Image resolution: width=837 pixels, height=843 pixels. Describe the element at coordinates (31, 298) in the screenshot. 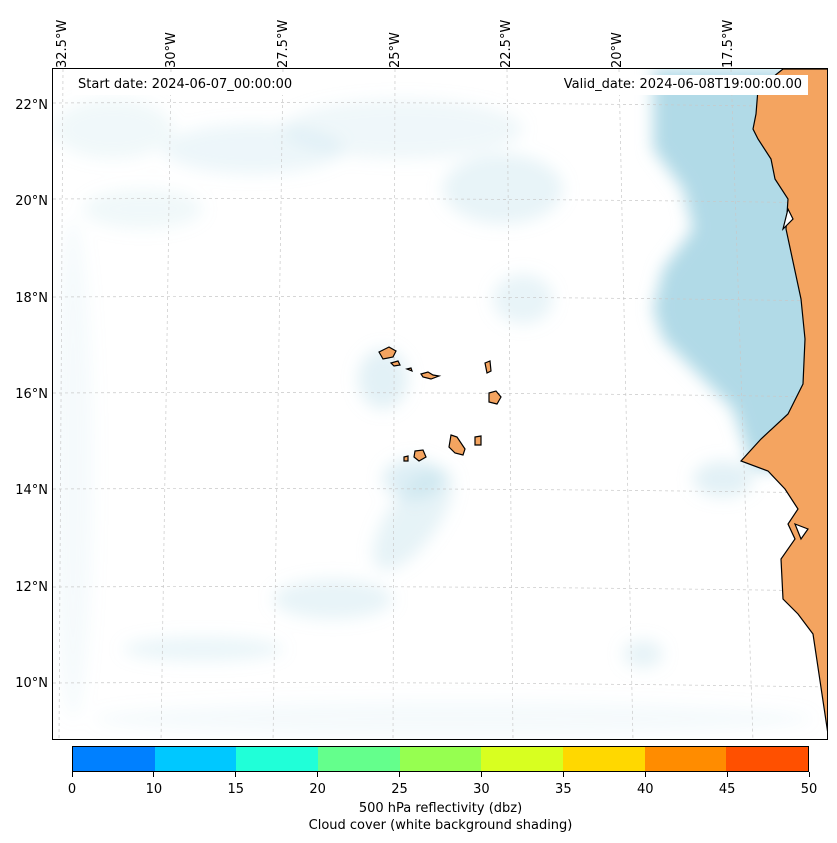

I see `lat-label: 18°N` at that location.